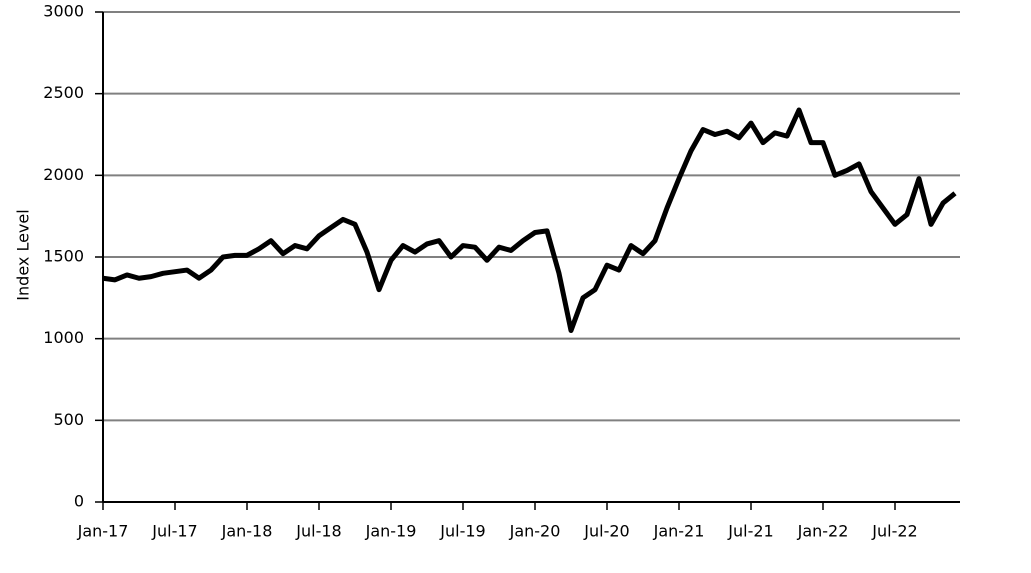 The image size is (1031, 573). I want to click on y-tick-label: 3000, so click(63, 11).